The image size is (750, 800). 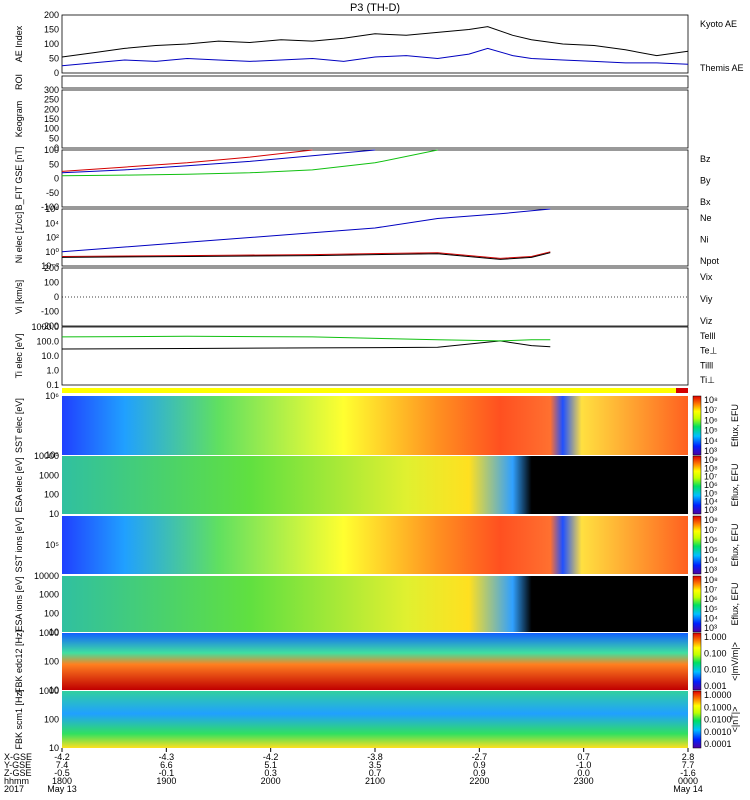 I want to click on y-tick-label: -50, so click(x=52, y=193).